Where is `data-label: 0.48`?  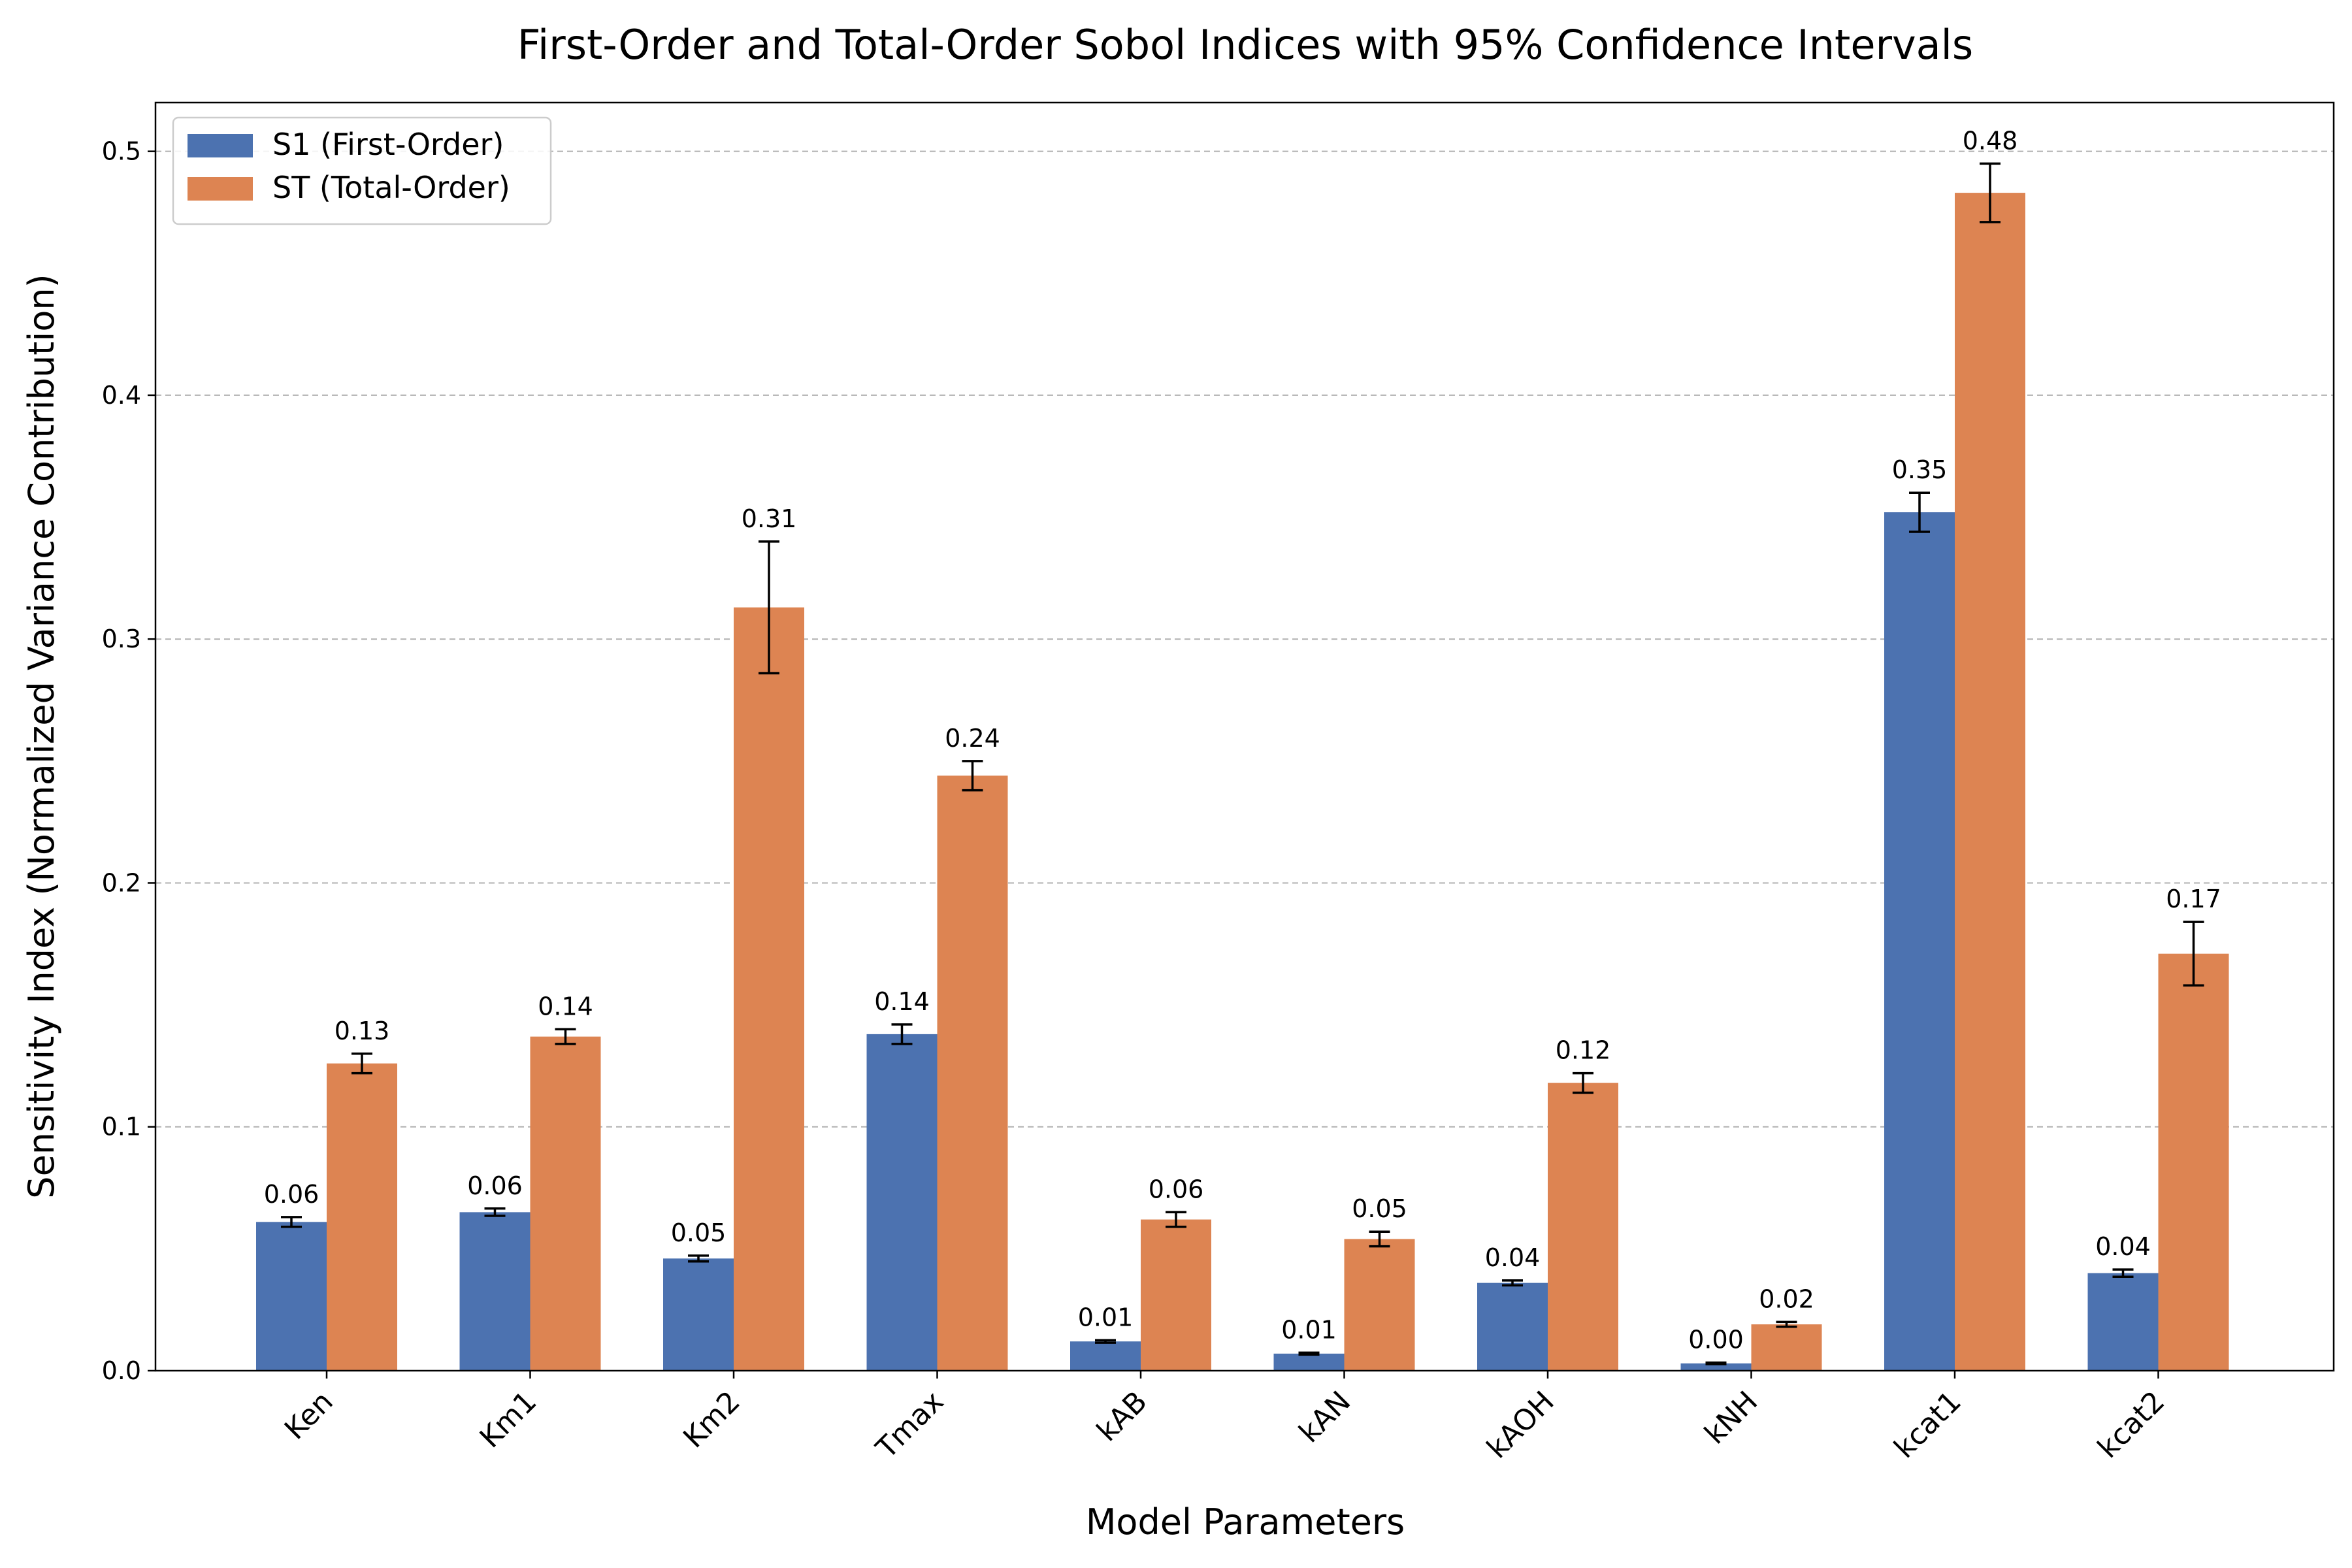 data-label: 0.48 is located at coordinates (1990, 140).